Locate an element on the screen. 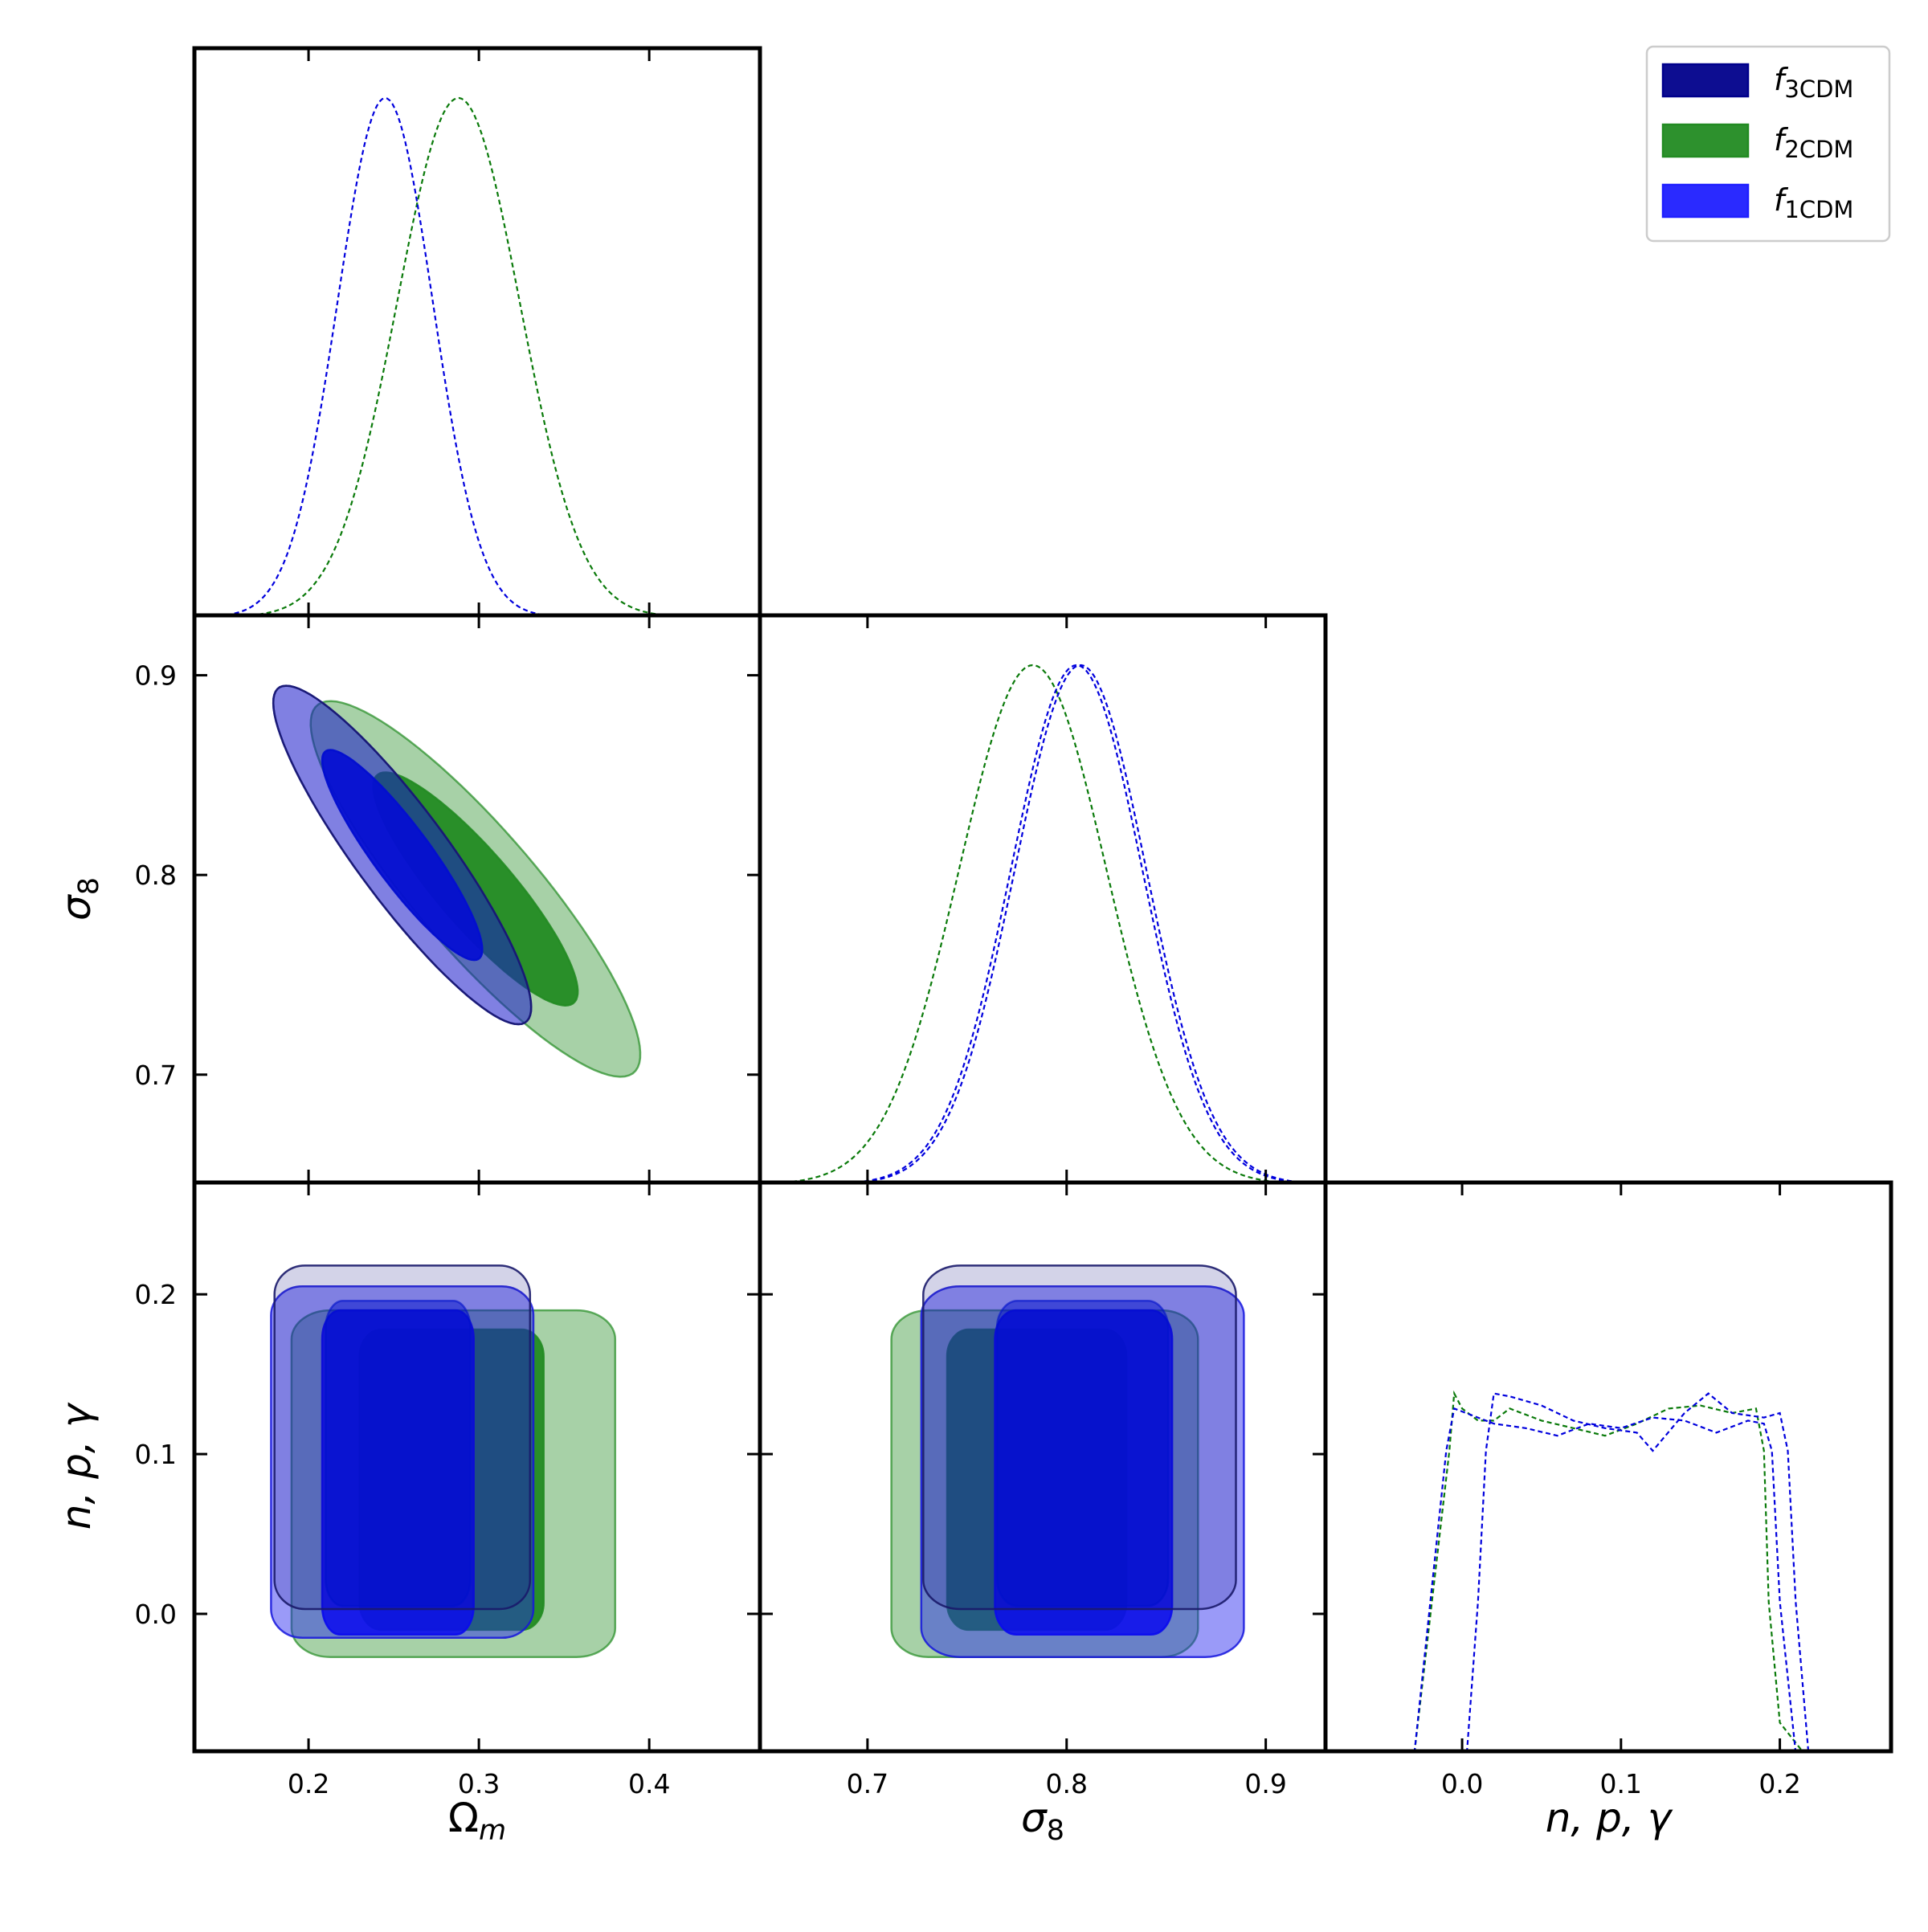  y-tick-label-npg: 0.1 is located at coordinates (156, 1454).